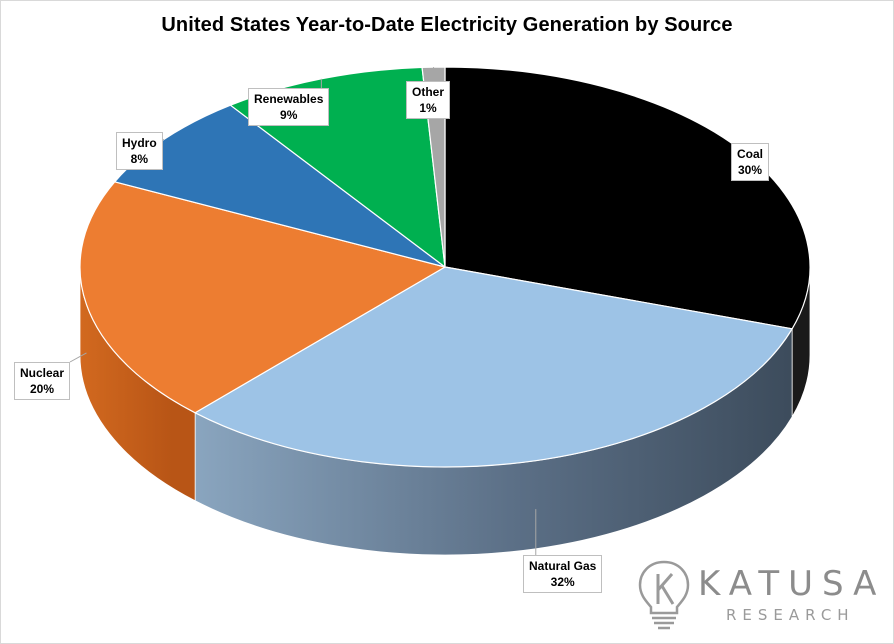  Describe the element at coordinates (750, 170) in the screenshot. I see `label-coal-value: 30%` at that location.